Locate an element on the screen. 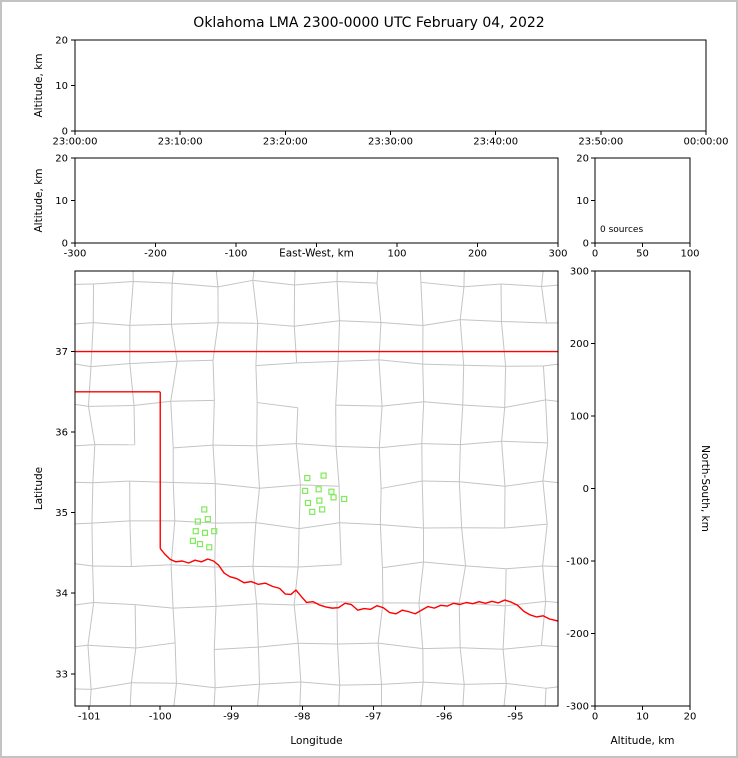 The image size is (738, 758). x-tick-label: -100 is located at coordinates (160, 717).